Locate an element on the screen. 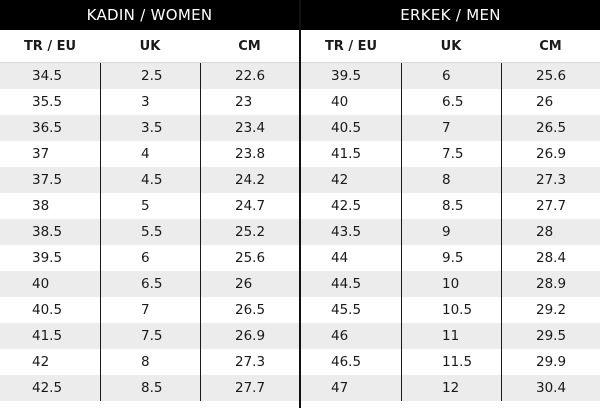  cell-uk: 5 is located at coordinates (150, 206).